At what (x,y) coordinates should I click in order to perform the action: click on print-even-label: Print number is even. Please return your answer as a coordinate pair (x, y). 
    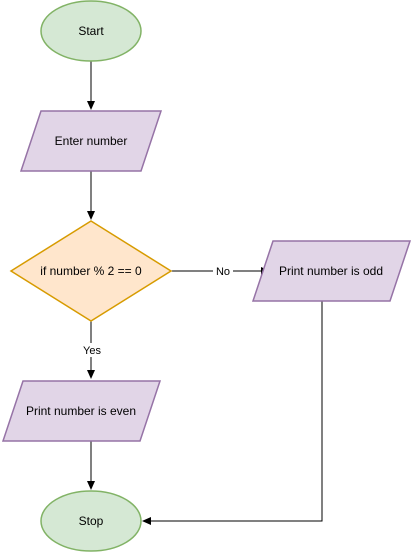
    Looking at the image, I should click on (81, 411).